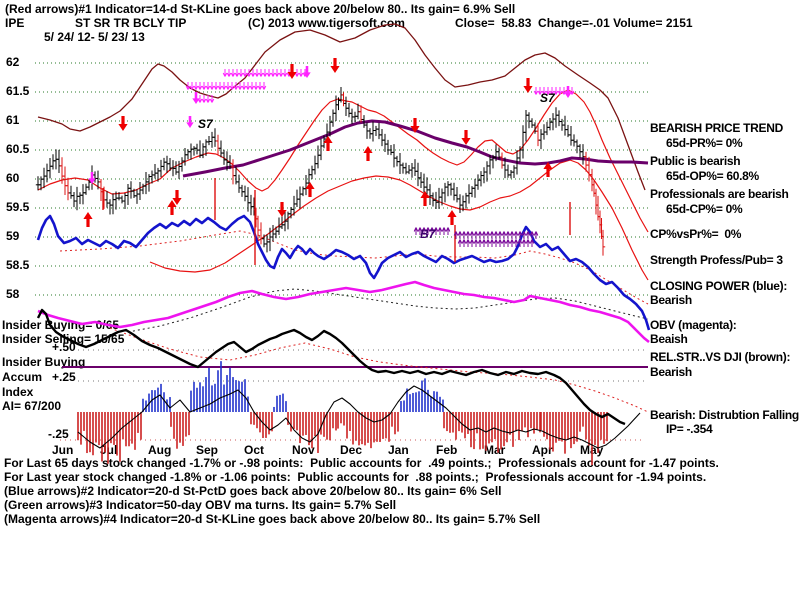 The image size is (800, 600). Describe the element at coordinates (354, 267) in the screenshot. I see `cp-red-dotted-line` at that location.